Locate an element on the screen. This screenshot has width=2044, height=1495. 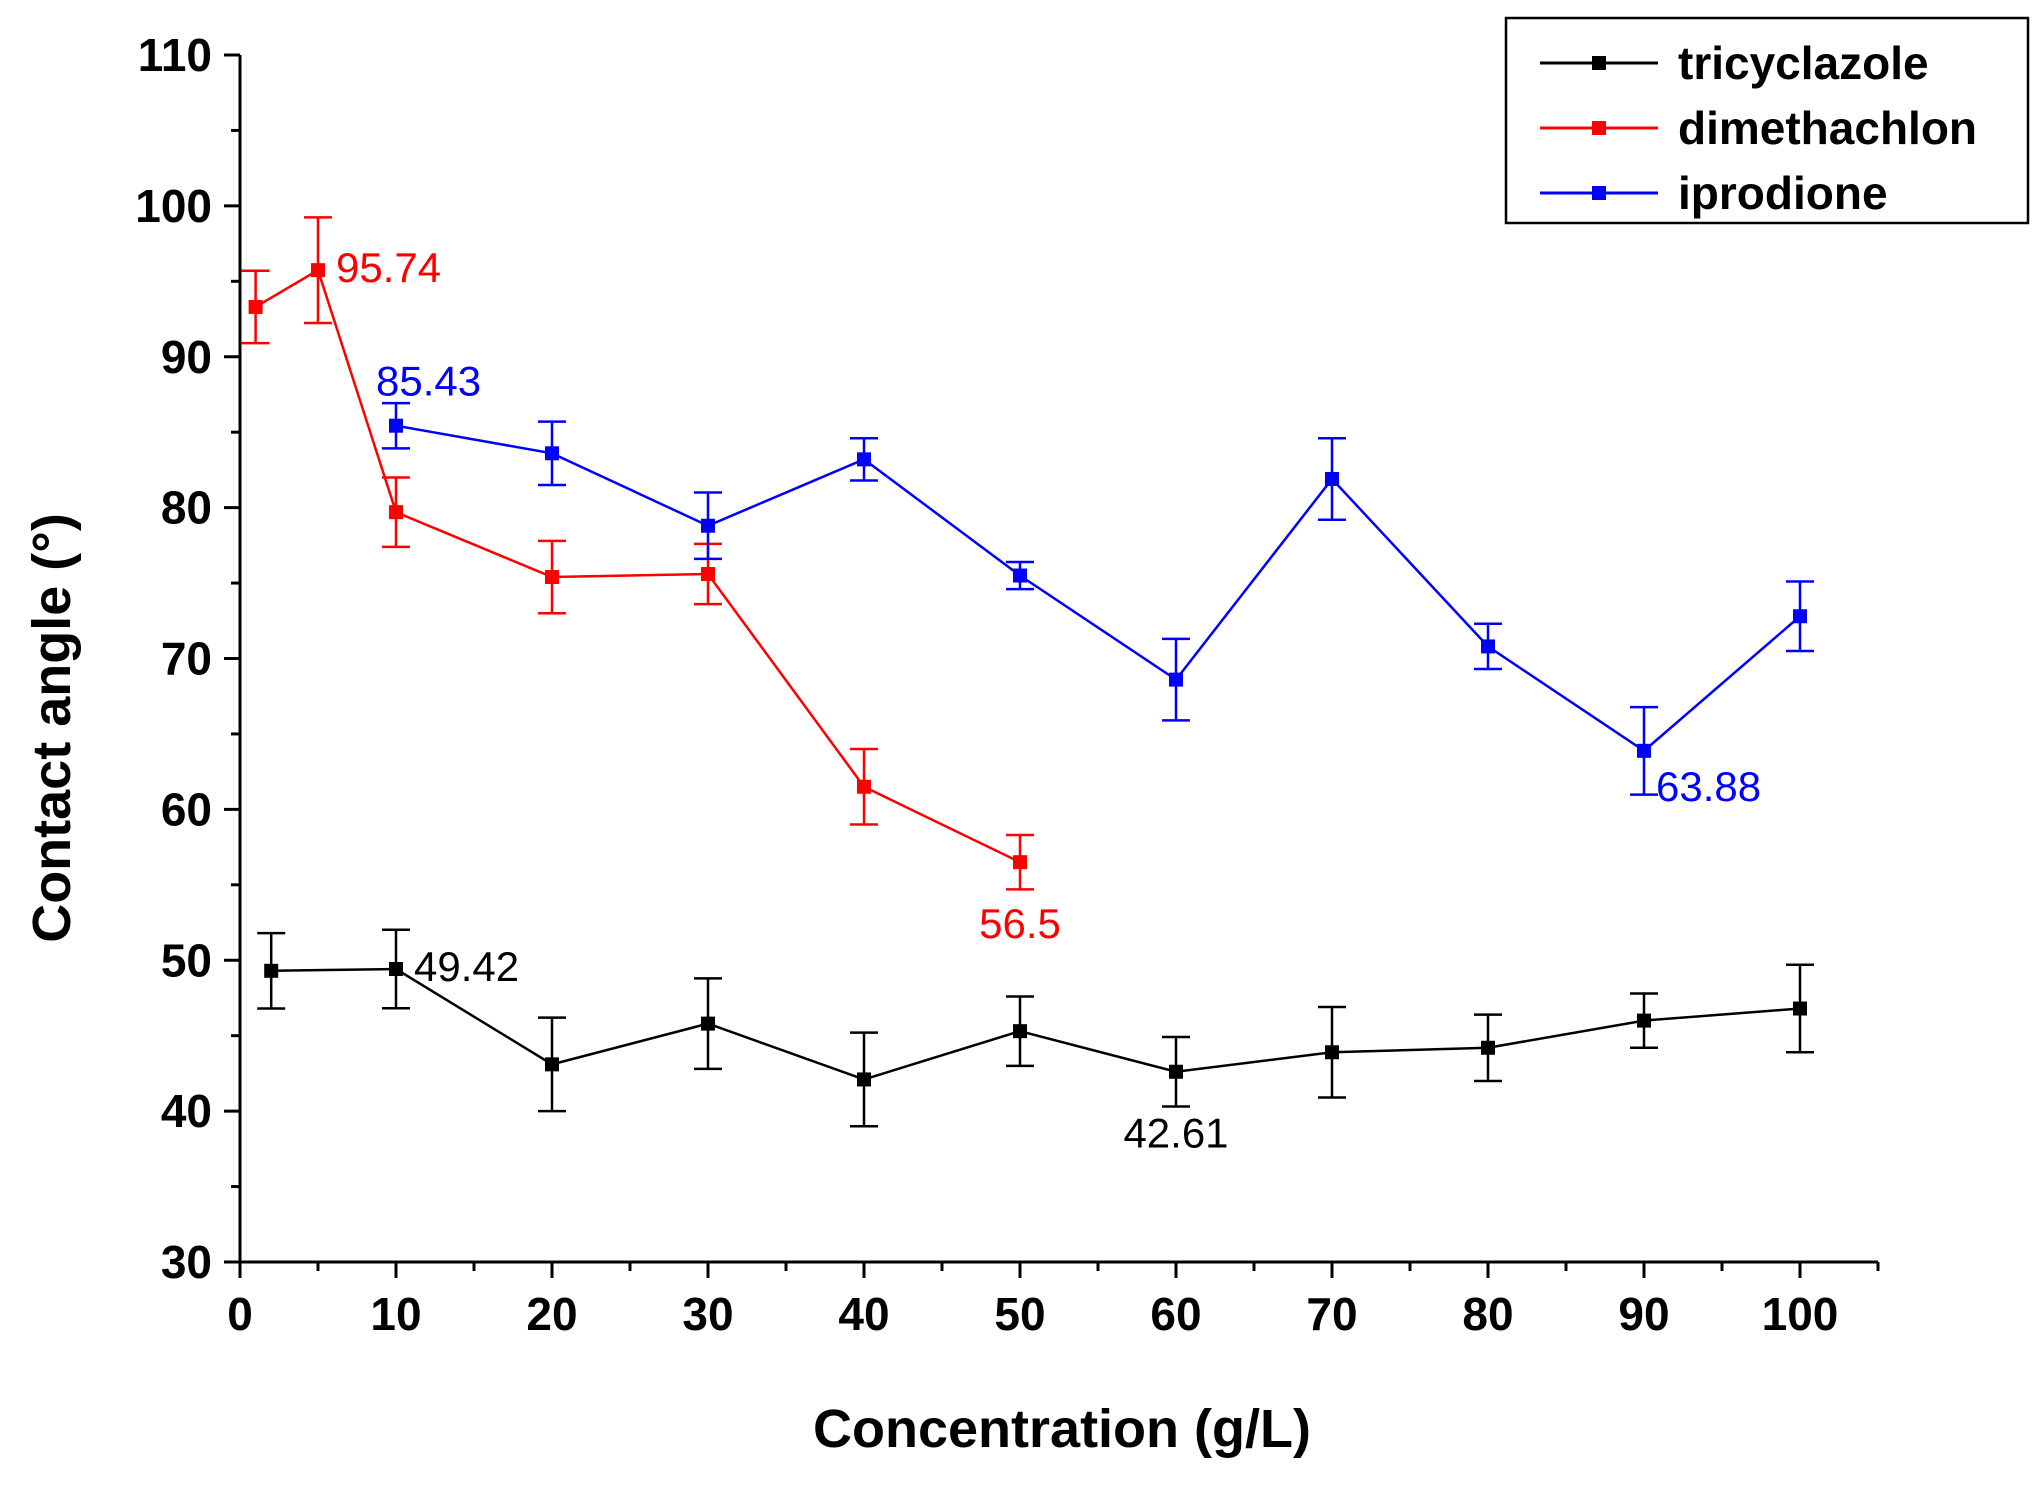
legend-entry-dimethachlon: dimethachlon is located at coordinates (1758, 128).